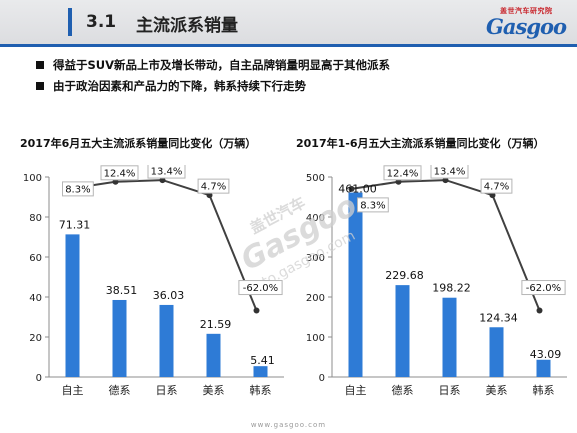 The image size is (577, 433). I want to click on bar-value-label: 21.59, so click(216, 324).